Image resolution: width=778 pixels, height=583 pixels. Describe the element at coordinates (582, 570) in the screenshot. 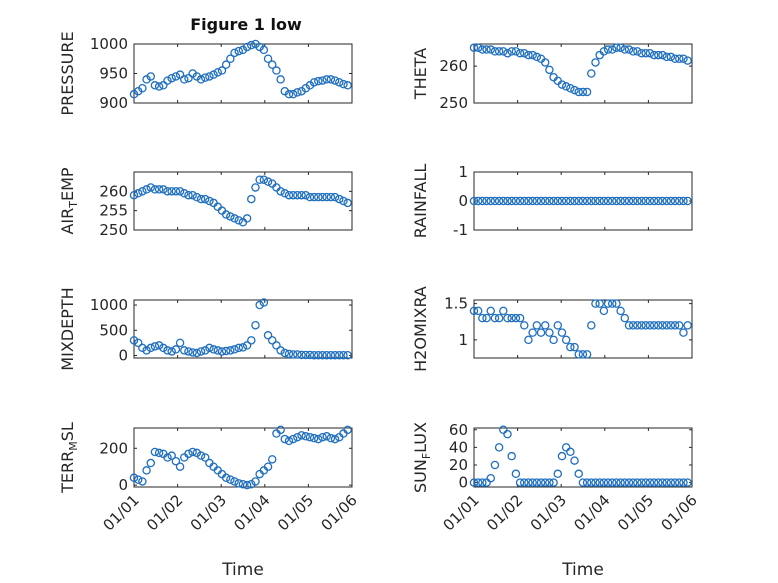

I see `sun-flux-x-axis-label: Time` at that location.